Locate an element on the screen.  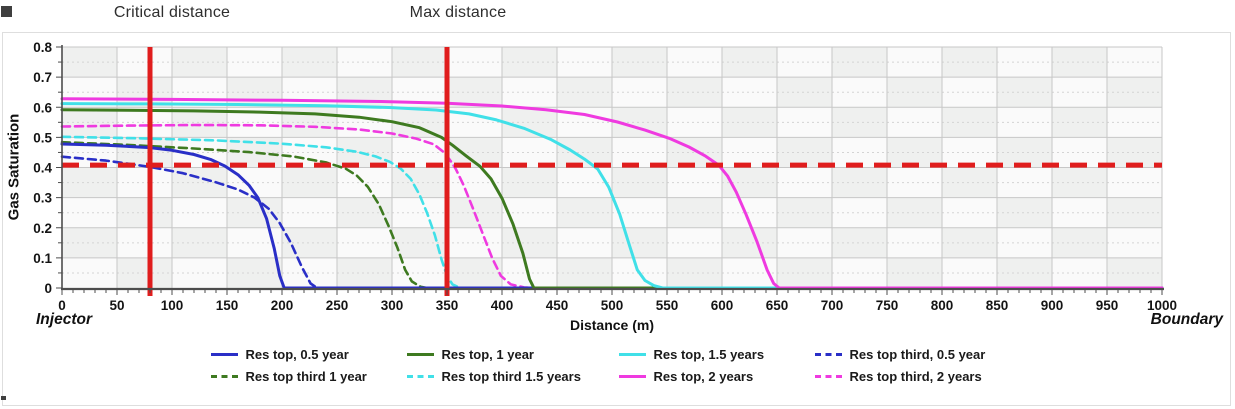
svg-text: 750 is located at coordinates (887, 305).